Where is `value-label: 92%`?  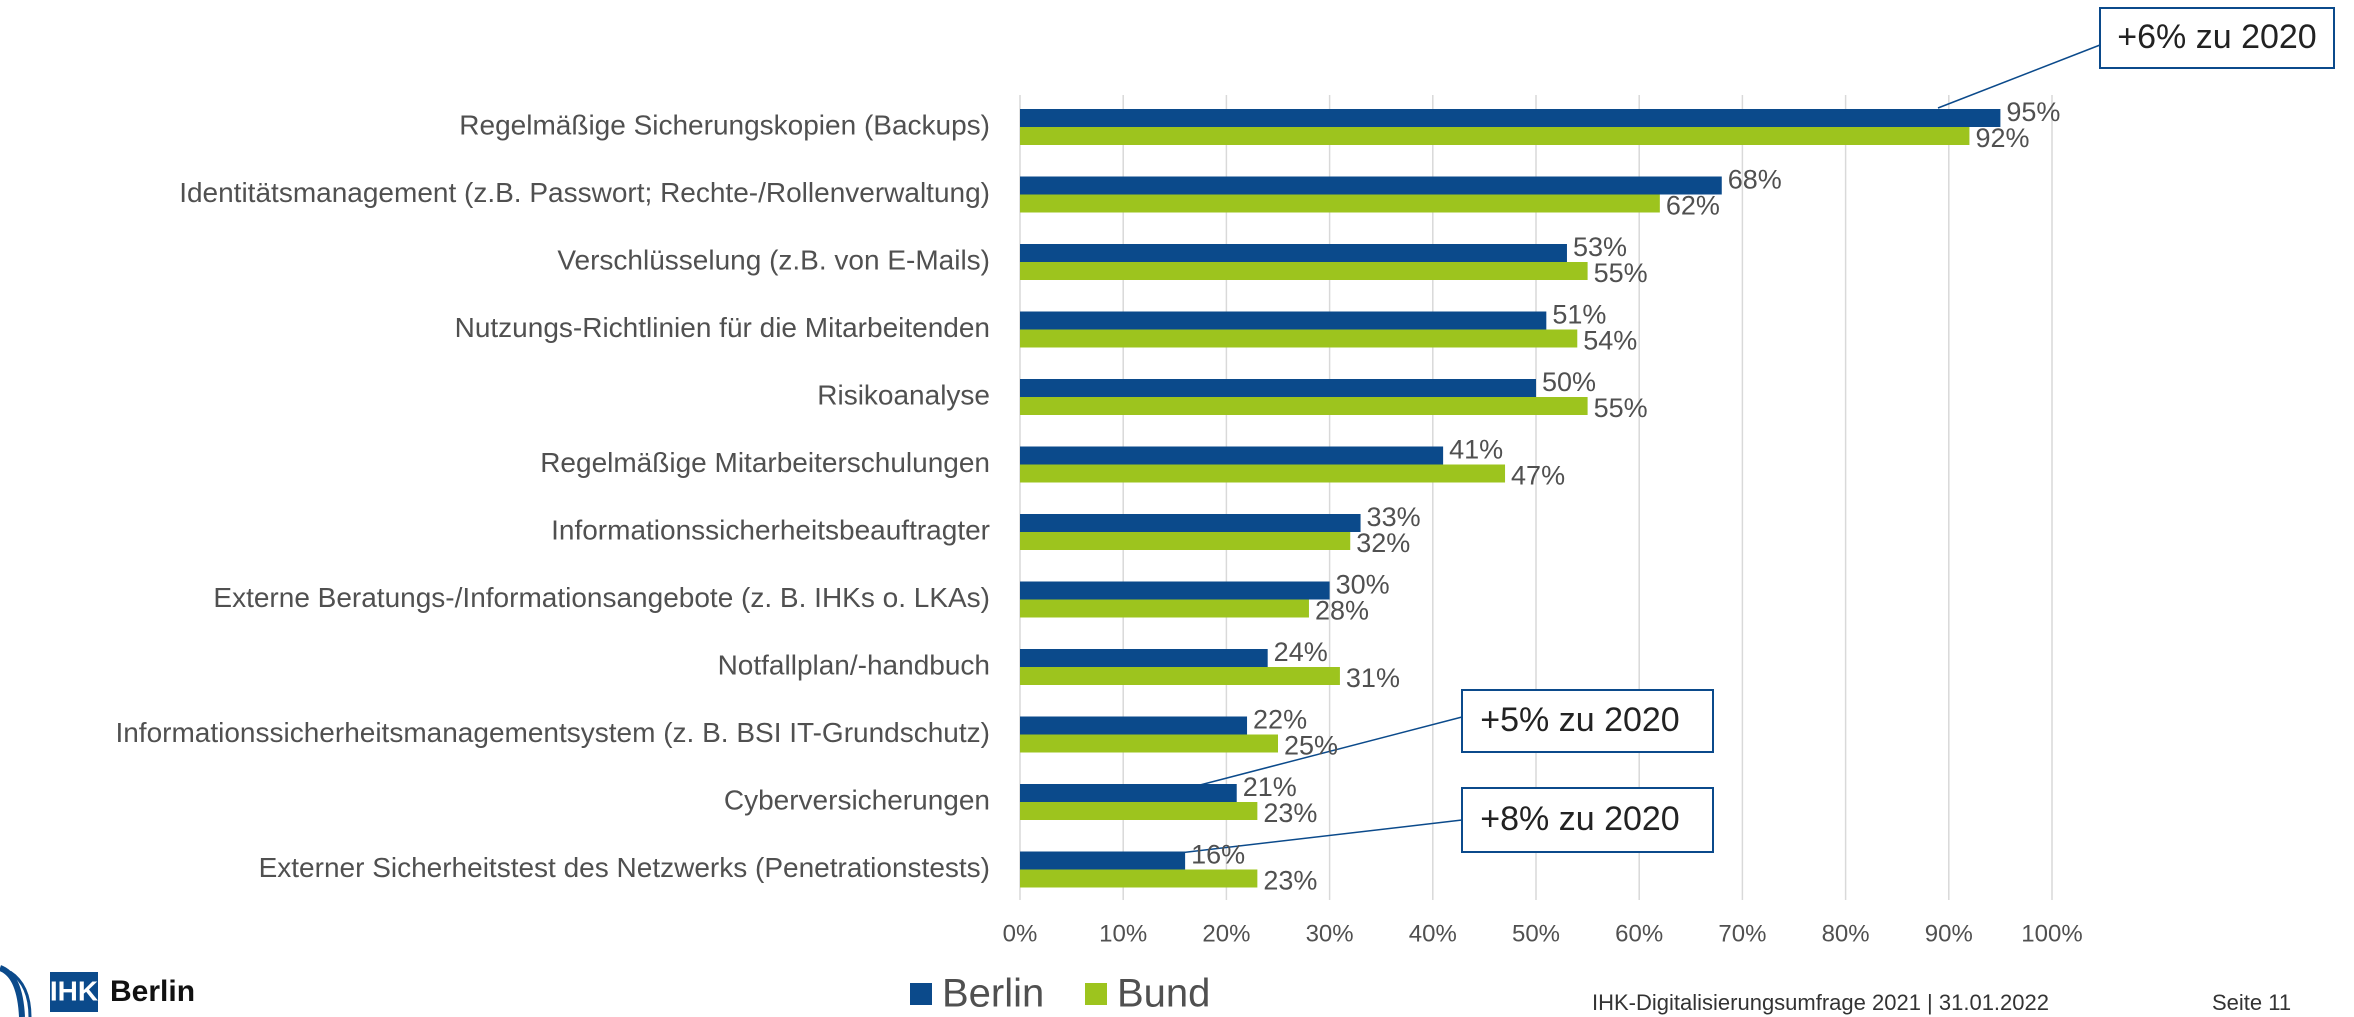
value-label: 92% is located at coordinates (2002, 138).